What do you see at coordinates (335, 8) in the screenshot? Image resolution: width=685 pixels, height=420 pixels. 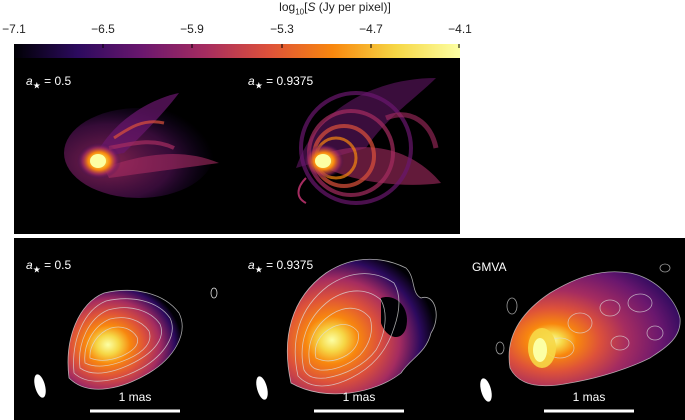 I see `colorbar-title: log10[S (Jy per pixel)]` at bounding box center [335, 8].